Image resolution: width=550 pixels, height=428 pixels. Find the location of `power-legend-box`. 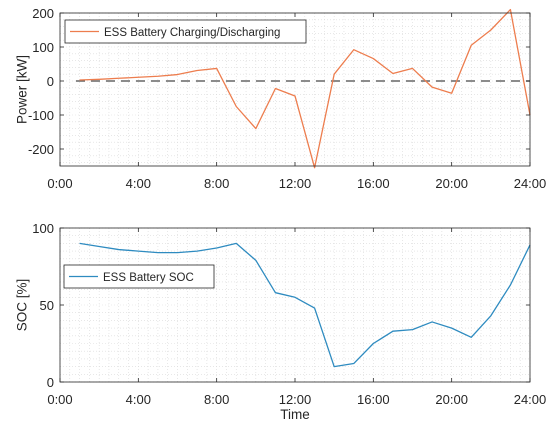

power-legend-box is located at coordinates (185, 31).